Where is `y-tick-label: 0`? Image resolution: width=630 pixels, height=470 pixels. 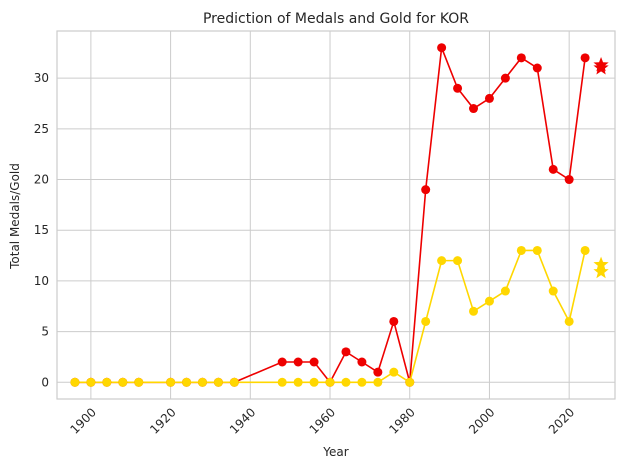 y-tick-label: 0 is located at coordinates (45, 382).